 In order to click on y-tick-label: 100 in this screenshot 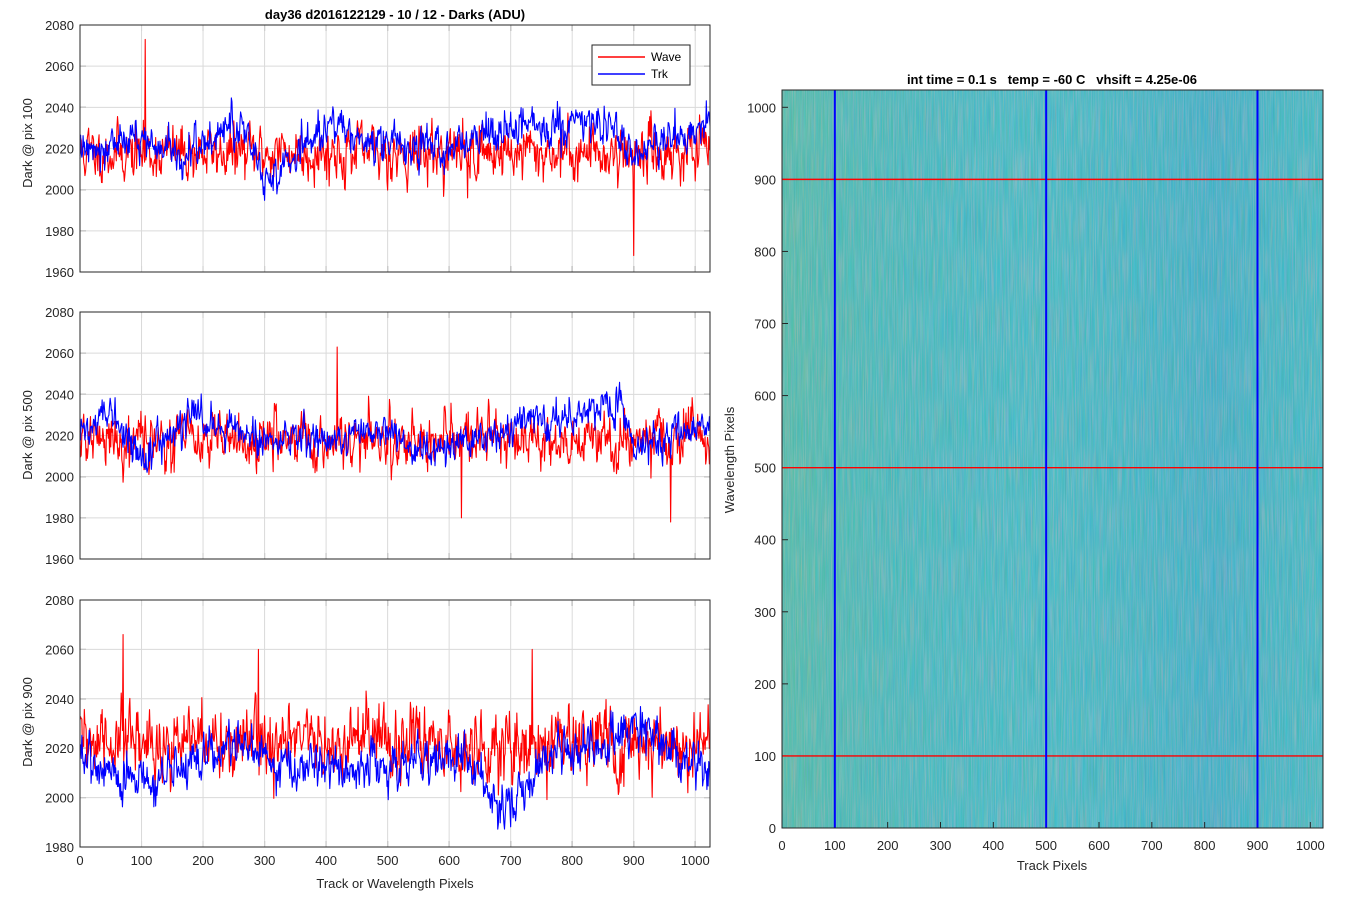, I will do `click(765, 756)`.